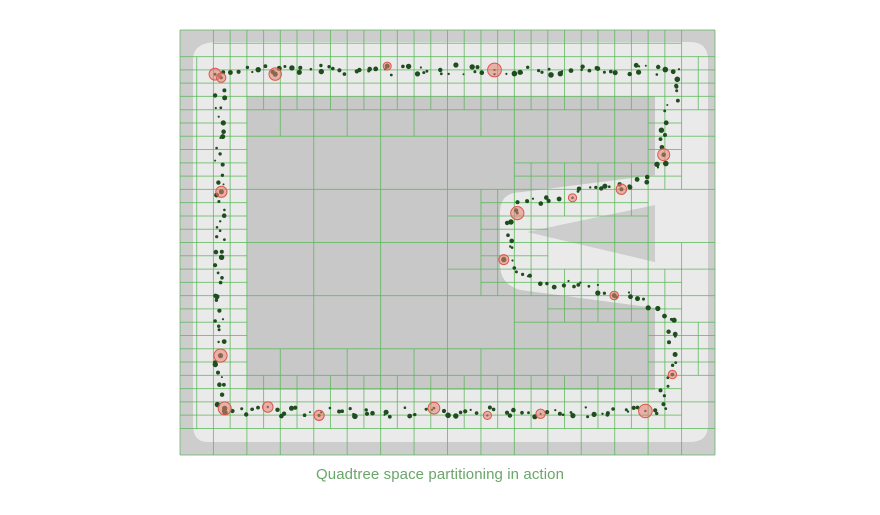 The height and width of the screenshot is (515, 880). Describe the element at coordinates (440, 474) in the screenshot. I see `figure-caption: Quadtree space partitioning in action` at that location.